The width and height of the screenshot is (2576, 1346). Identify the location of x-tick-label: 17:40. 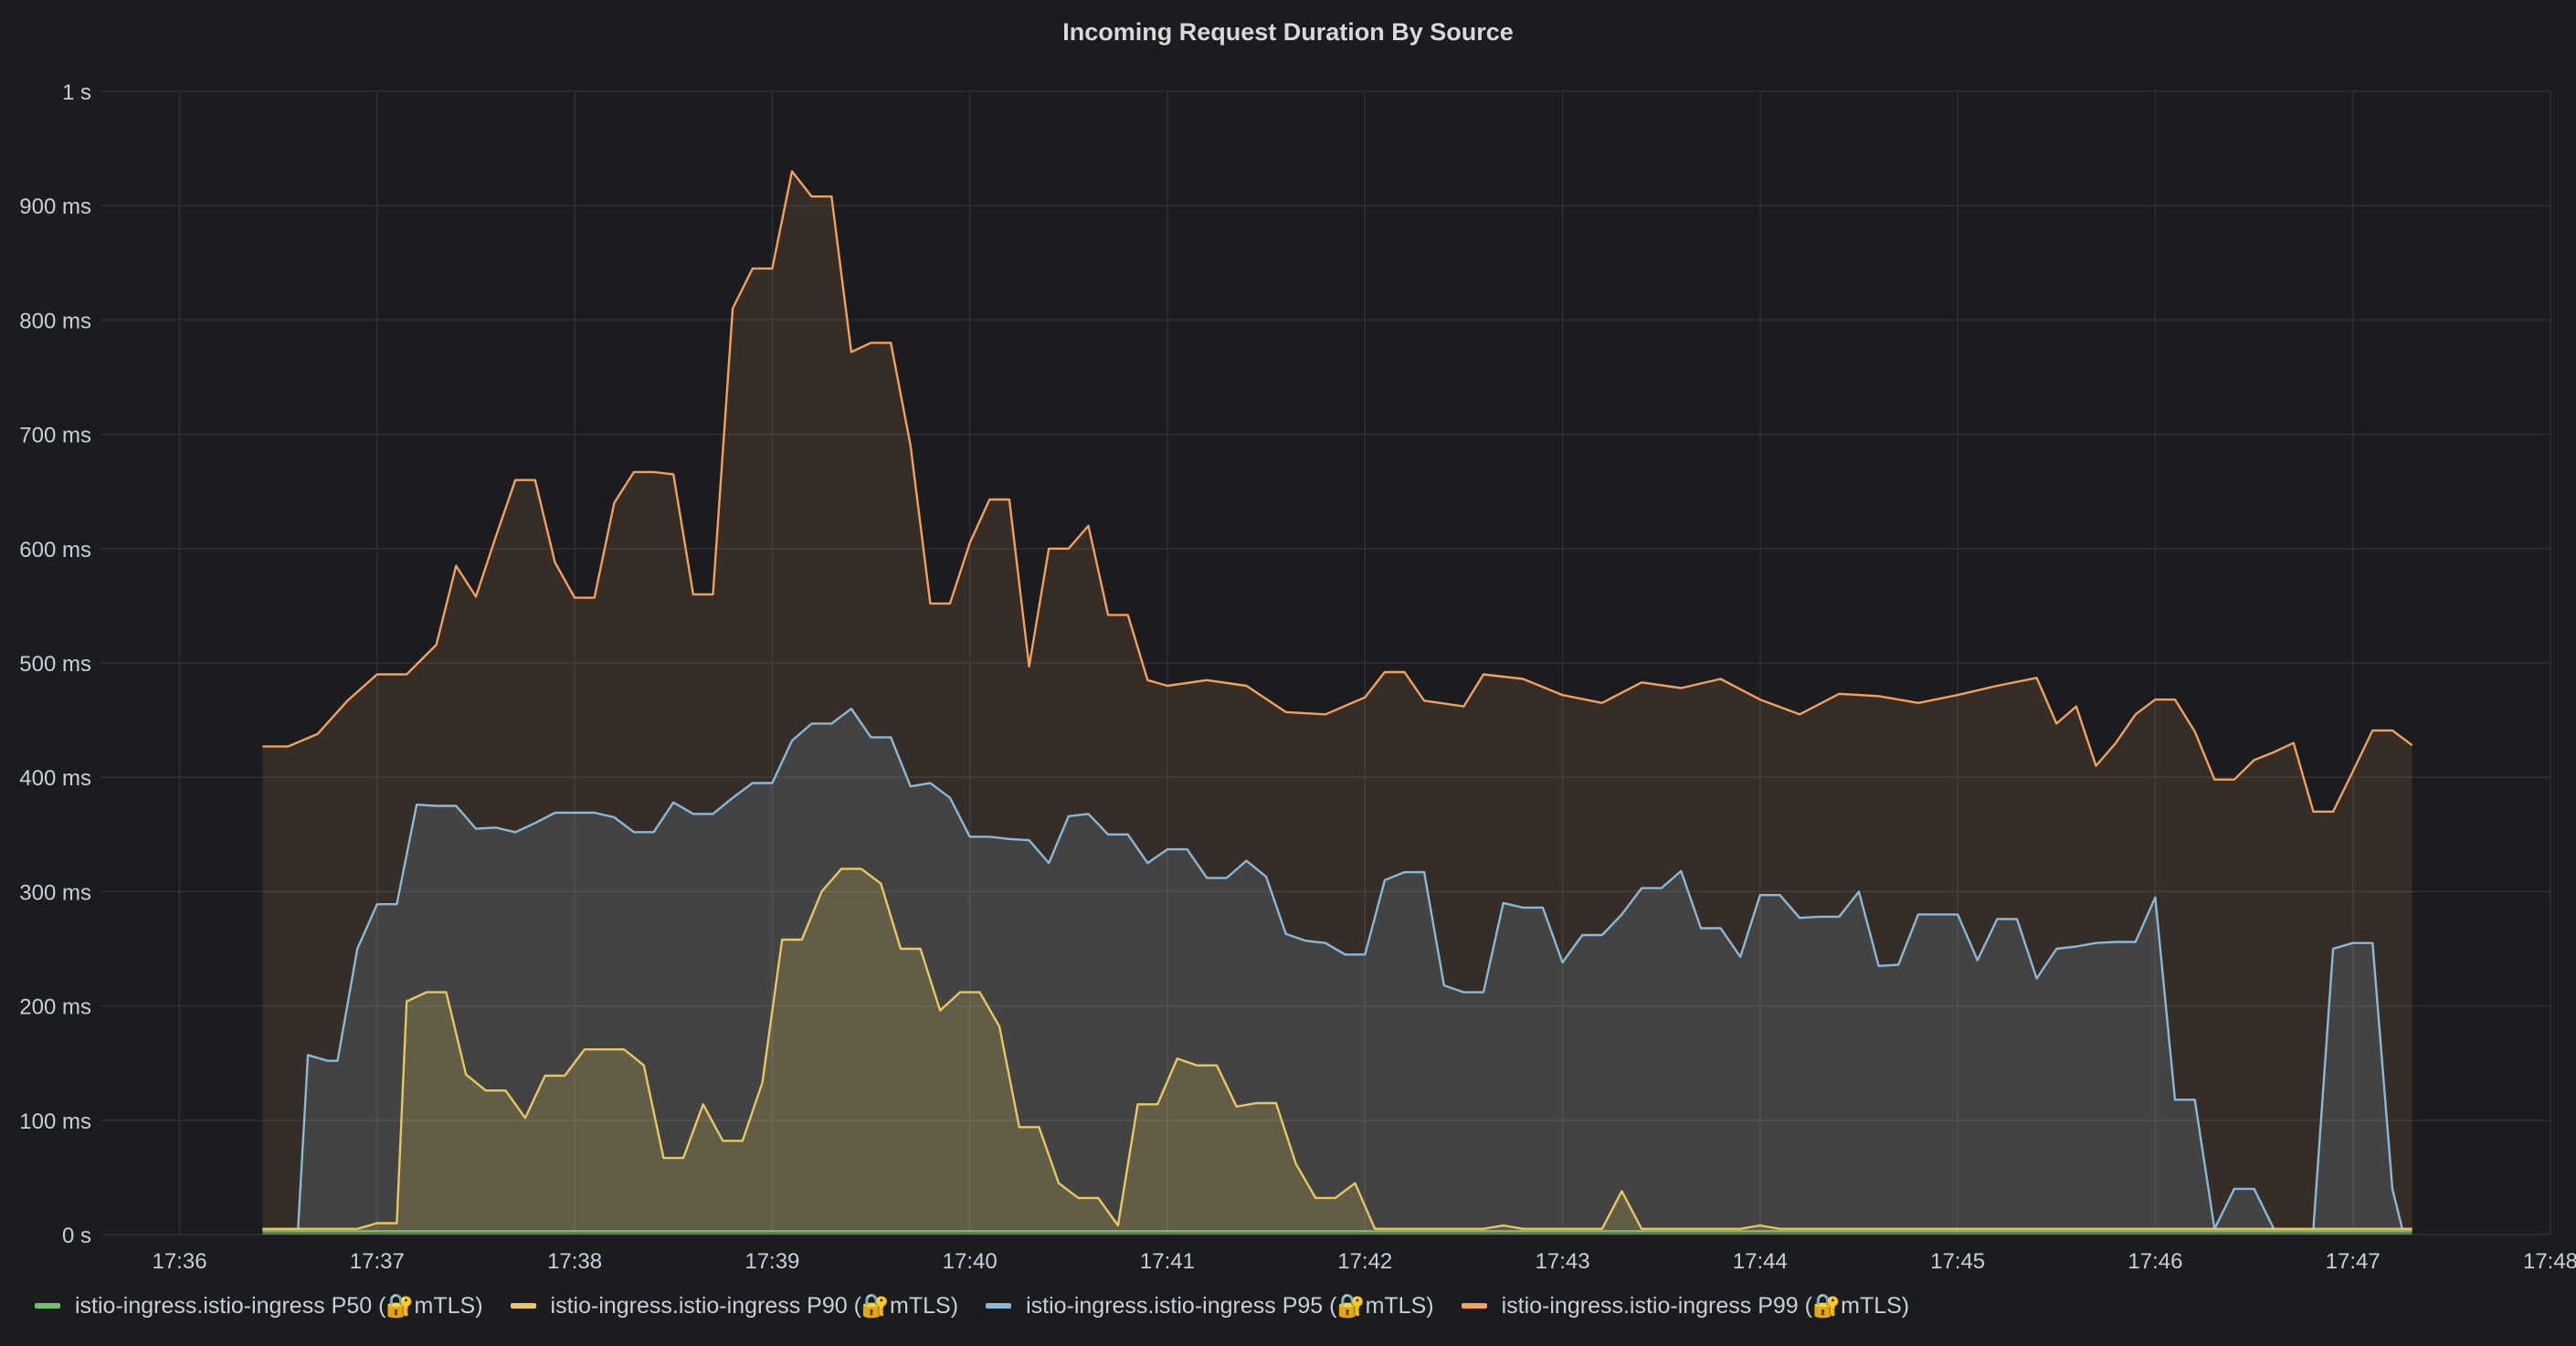
(970, 1261).